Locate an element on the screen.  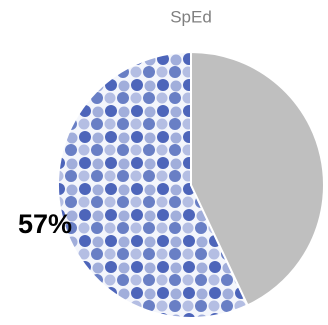
chart-title: SpEd is located at coordinates (191, 16).